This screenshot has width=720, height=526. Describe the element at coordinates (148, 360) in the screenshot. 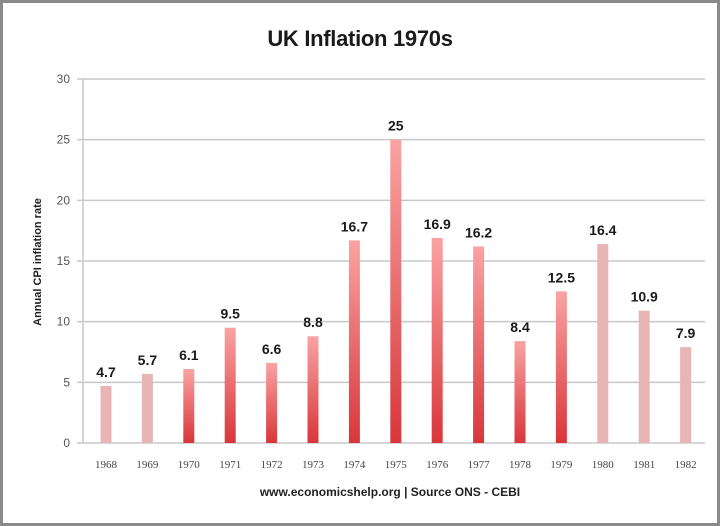

I see `data-label-1969: 5.7` at that location.